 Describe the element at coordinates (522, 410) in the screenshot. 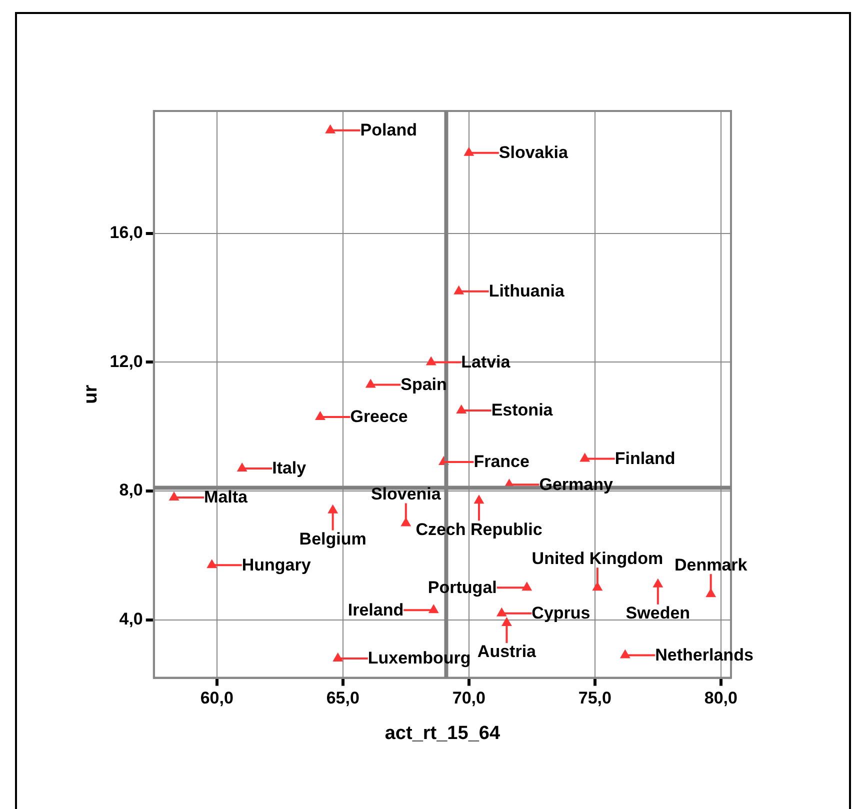

I see `annotation: Estonia` at that location.